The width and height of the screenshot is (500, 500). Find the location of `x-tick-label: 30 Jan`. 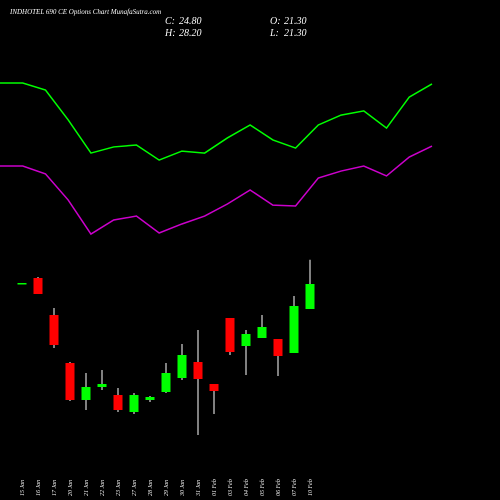

x-tick-label: 30 Jan is located at coordinates (183, 488).